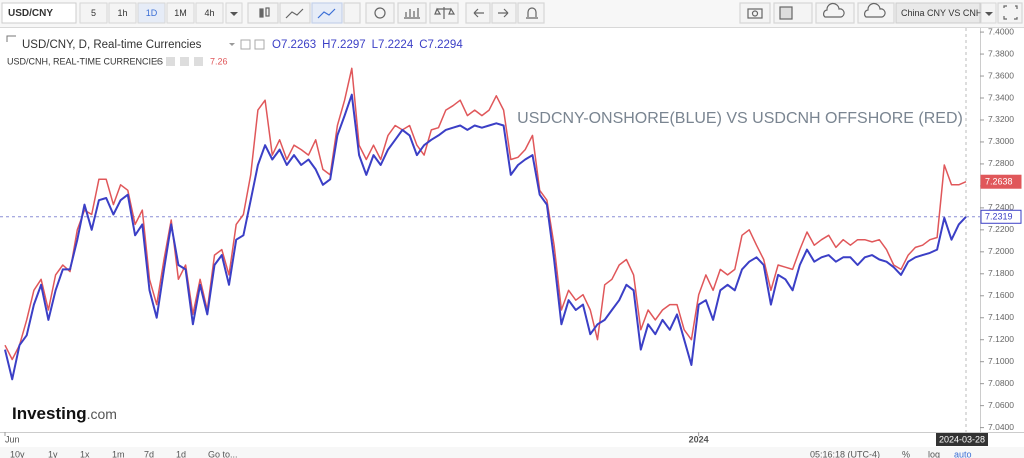 Image resolution: width=1024 pixels, height=458 pixels. What do you see at coordinates (102, 414) in the screenshot?
I see `logo-suffix: .com` at bounding box center [102, 414].